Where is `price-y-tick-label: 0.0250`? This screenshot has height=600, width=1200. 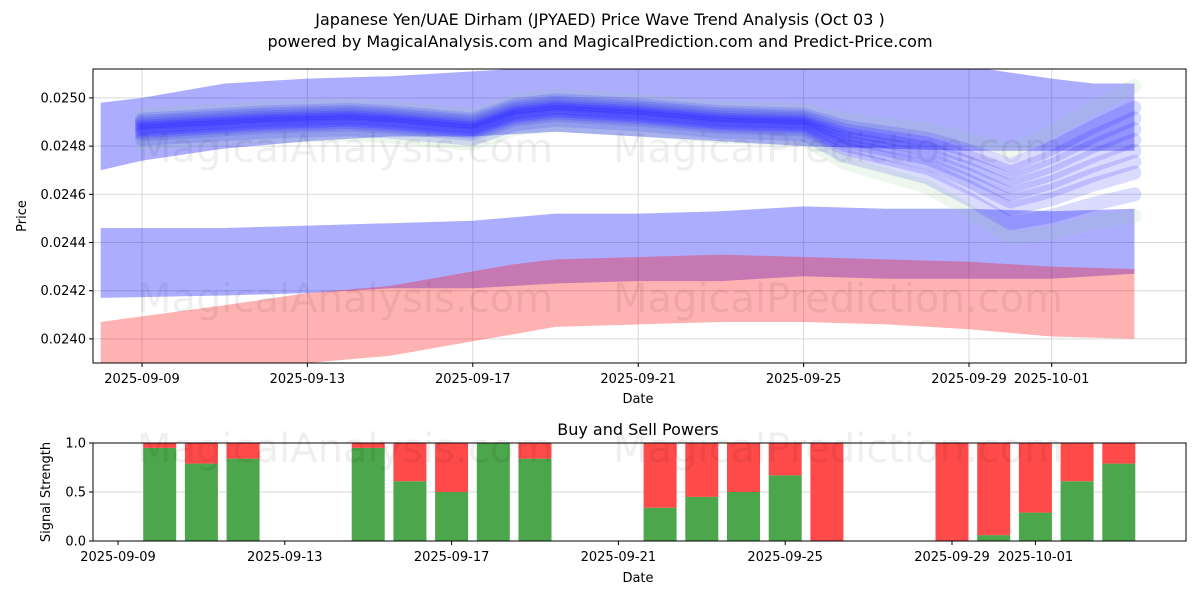
price-y-tick-label: 0.0250 is located at coordinates (64, 98).